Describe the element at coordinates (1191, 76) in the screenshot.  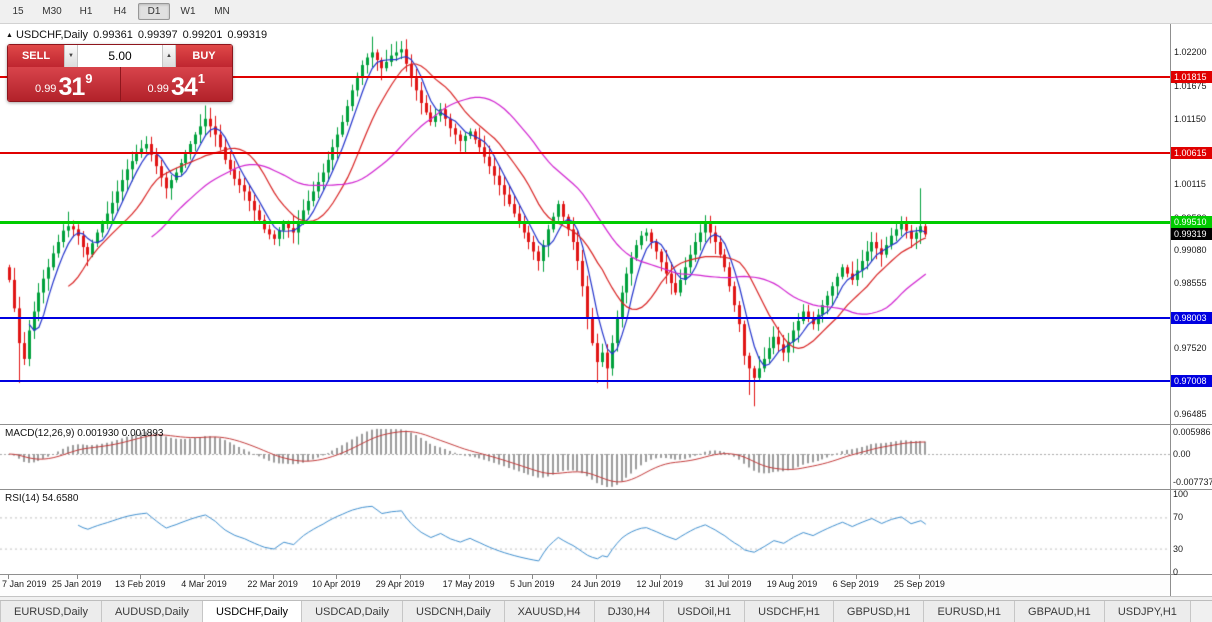
I see `price-tag-1.01815: 1.01815` at that location.